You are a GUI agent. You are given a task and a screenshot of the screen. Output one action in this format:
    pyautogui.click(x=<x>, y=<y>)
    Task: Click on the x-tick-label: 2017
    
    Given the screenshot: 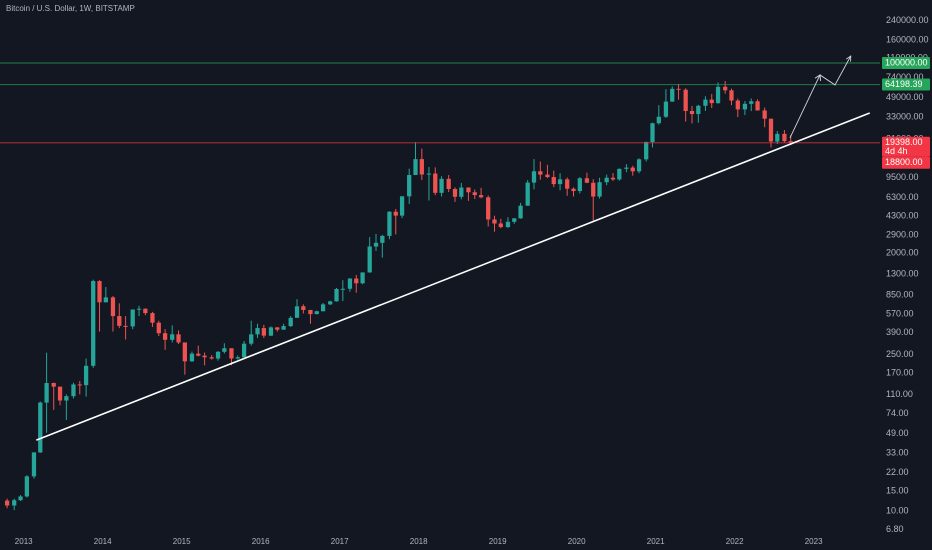 What is the action you would take?
    pyautogui.click(x=340, y=541)
    